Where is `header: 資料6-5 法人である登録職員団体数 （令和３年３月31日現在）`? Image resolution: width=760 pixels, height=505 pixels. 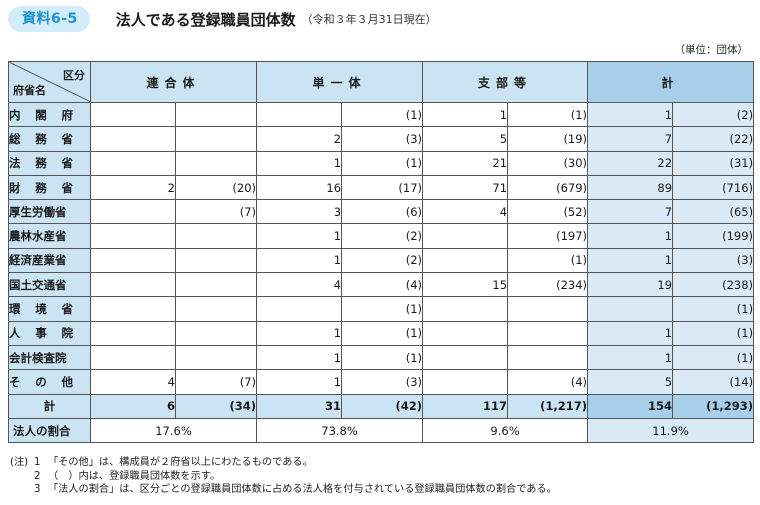
header: 資料6-5 法人である登録職員団体数 （令和３年３月31日現在） is located at coordinates (222, 19).